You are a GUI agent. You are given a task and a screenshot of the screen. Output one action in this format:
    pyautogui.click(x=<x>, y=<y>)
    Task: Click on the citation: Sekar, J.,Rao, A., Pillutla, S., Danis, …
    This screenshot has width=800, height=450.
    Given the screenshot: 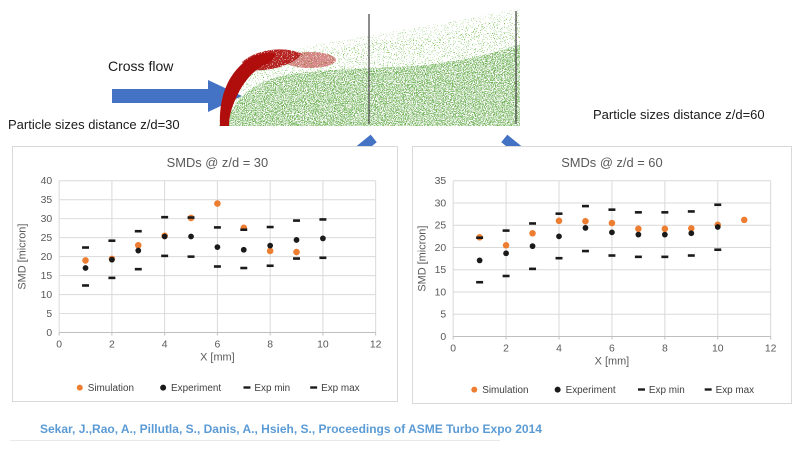 What is the action you would take?
    pyautogui.click(x=291, y=429)
    